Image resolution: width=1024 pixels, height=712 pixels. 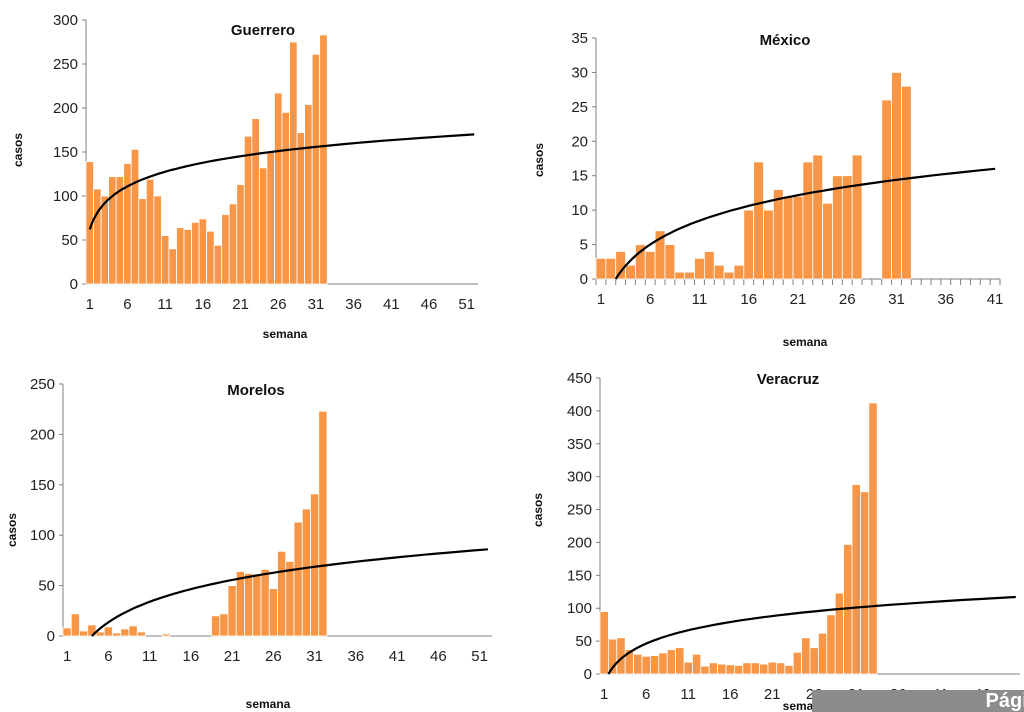 I want to click on x-tick-label: 46, so click(x=429, y=304).